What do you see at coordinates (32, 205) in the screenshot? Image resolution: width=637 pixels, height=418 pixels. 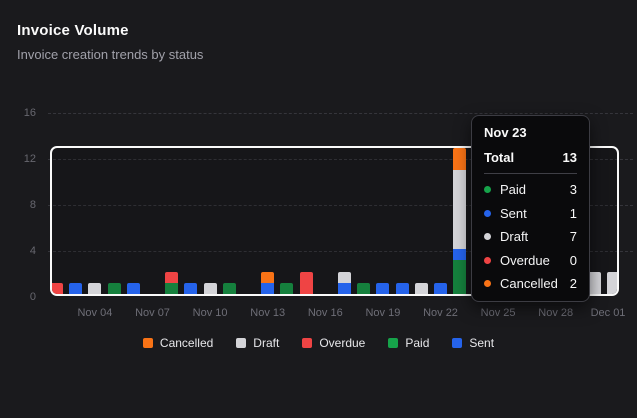 I see `y-tick-8: 8` at bounding box center [32, 205].